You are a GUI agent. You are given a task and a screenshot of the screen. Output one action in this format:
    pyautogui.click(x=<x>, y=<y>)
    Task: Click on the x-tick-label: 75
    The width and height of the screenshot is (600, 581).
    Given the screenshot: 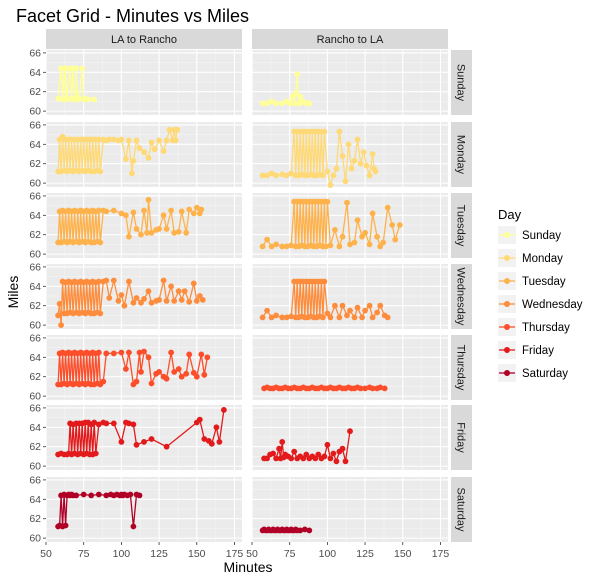 What is the action you would take?
    pyautogui.click(x=290, y=554)
    